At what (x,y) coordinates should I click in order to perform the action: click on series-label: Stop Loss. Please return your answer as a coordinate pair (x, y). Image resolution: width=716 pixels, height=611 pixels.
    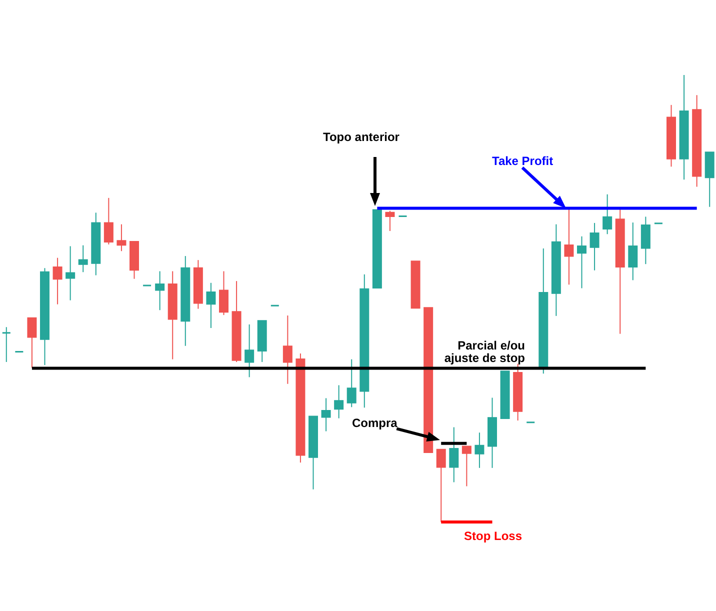
    Looking at the image, I should click on (493, 536).